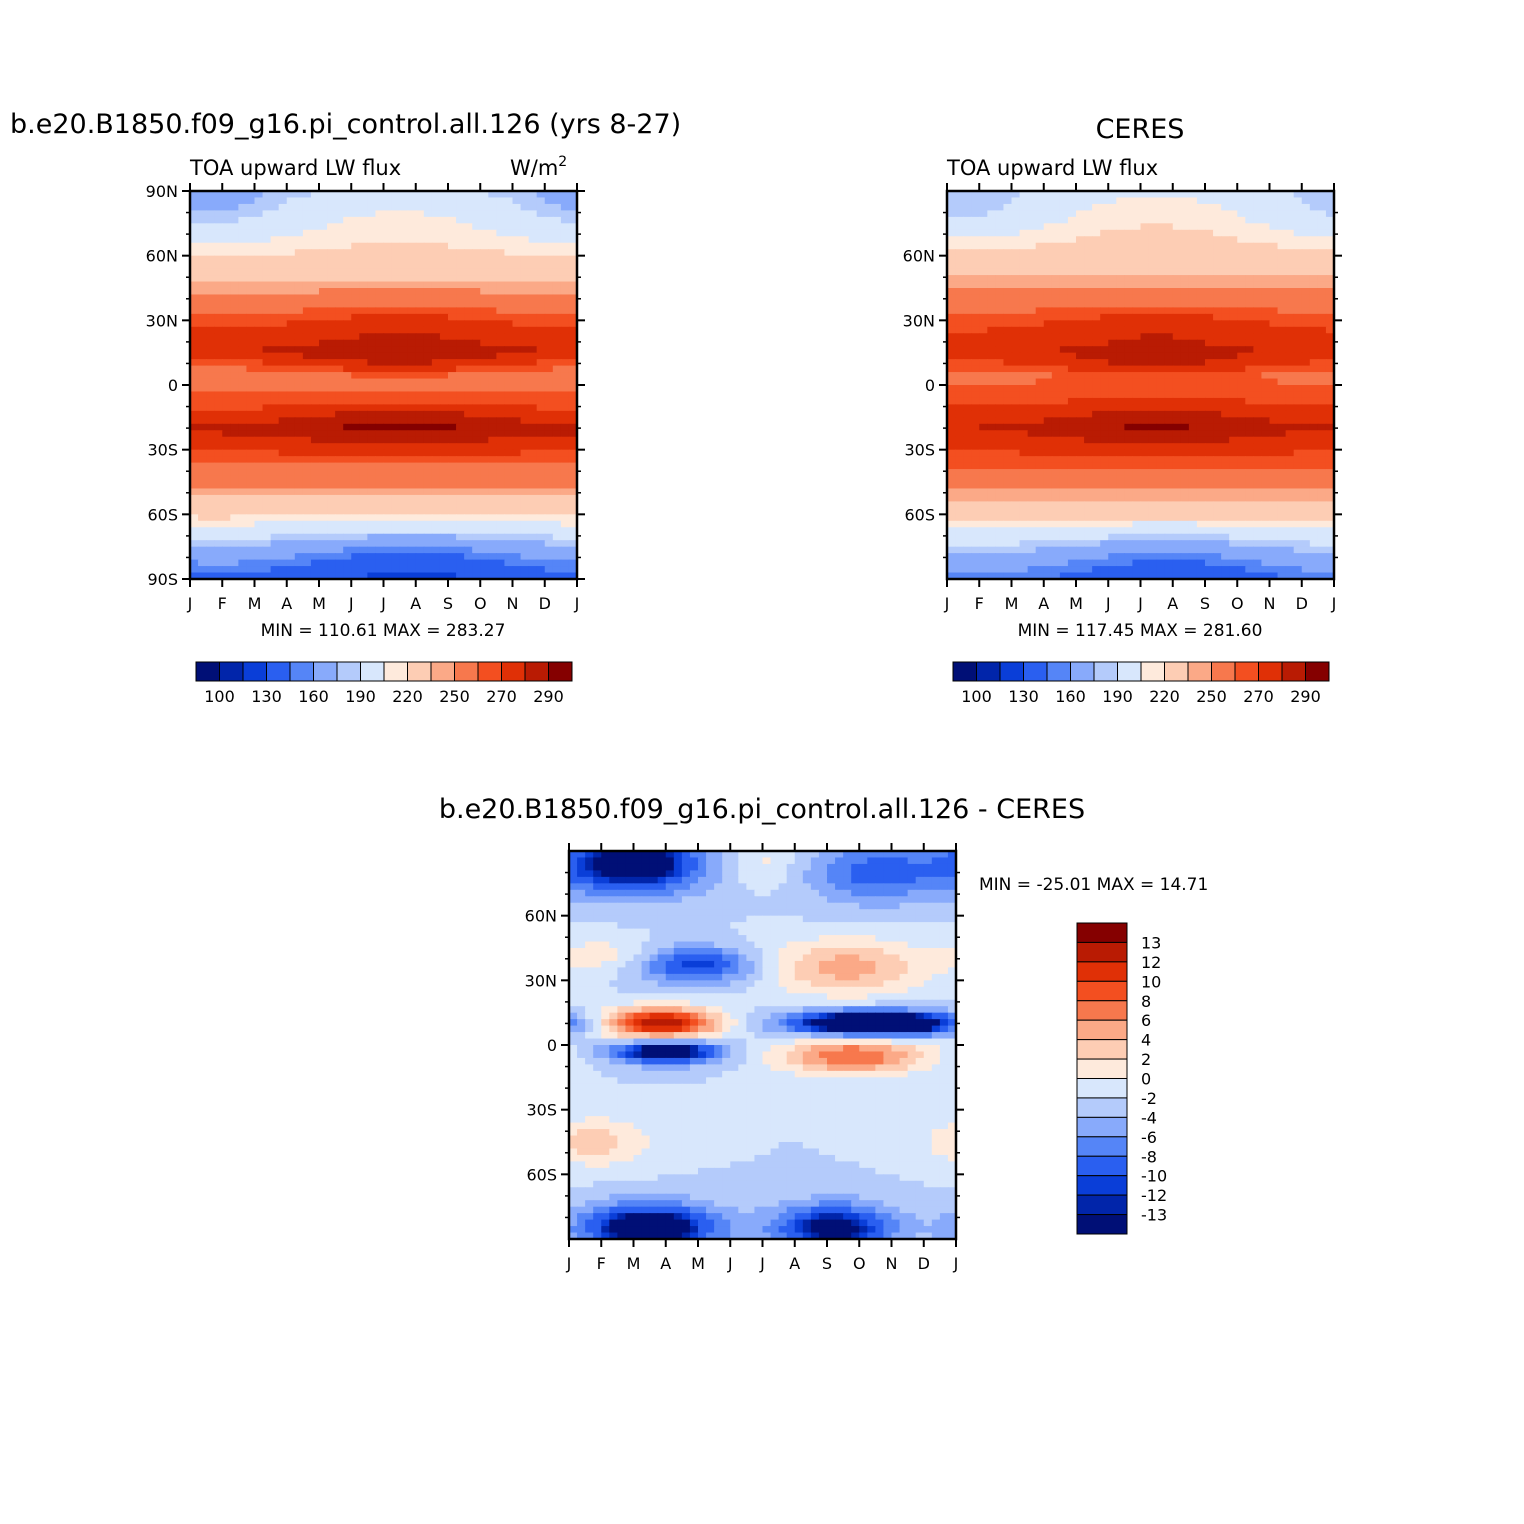 The width and height of the screenshot is (1524, 1524). What do you see at coordinates (383, 631) in the screenshot?
I see `panel-model-stats: MIN = 110.61 MAX = 283.27` at bounding box center [383, 631].